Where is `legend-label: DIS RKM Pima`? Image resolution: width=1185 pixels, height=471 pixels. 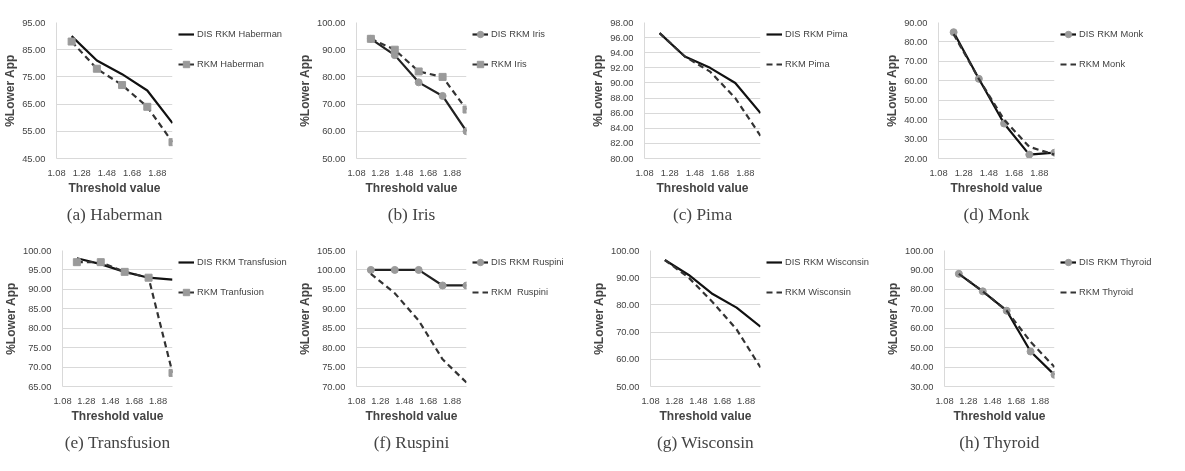 legend-label: DIS RKM Pima is located at coordinates (816, 34).